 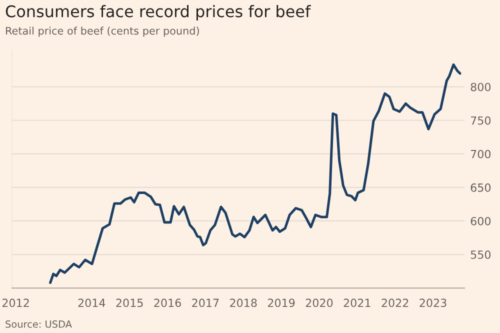 I want to click on x-tick-label: 2018, so click(x=243, y=303).